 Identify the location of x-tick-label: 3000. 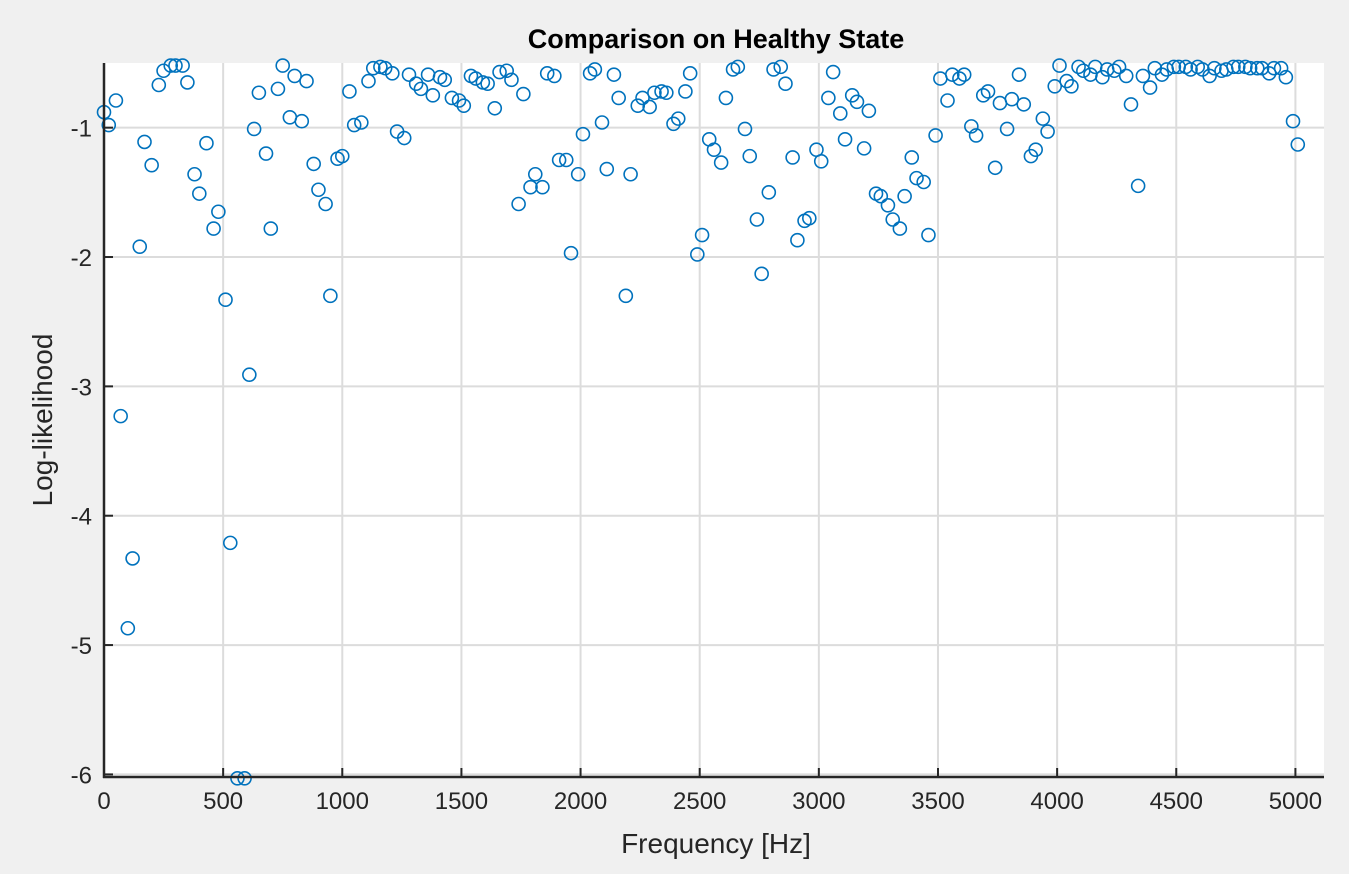
(818, 801).